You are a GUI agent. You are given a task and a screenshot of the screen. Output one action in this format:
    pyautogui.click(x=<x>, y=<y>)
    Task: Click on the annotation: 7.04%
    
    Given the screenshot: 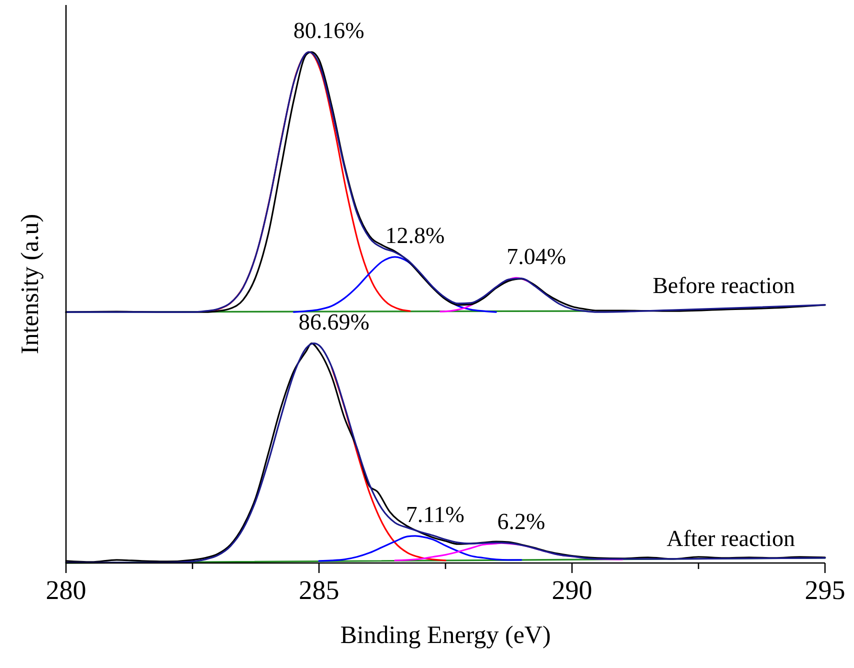 What is the action you would take?
    pyautogui.click(x=536, y=256)
    